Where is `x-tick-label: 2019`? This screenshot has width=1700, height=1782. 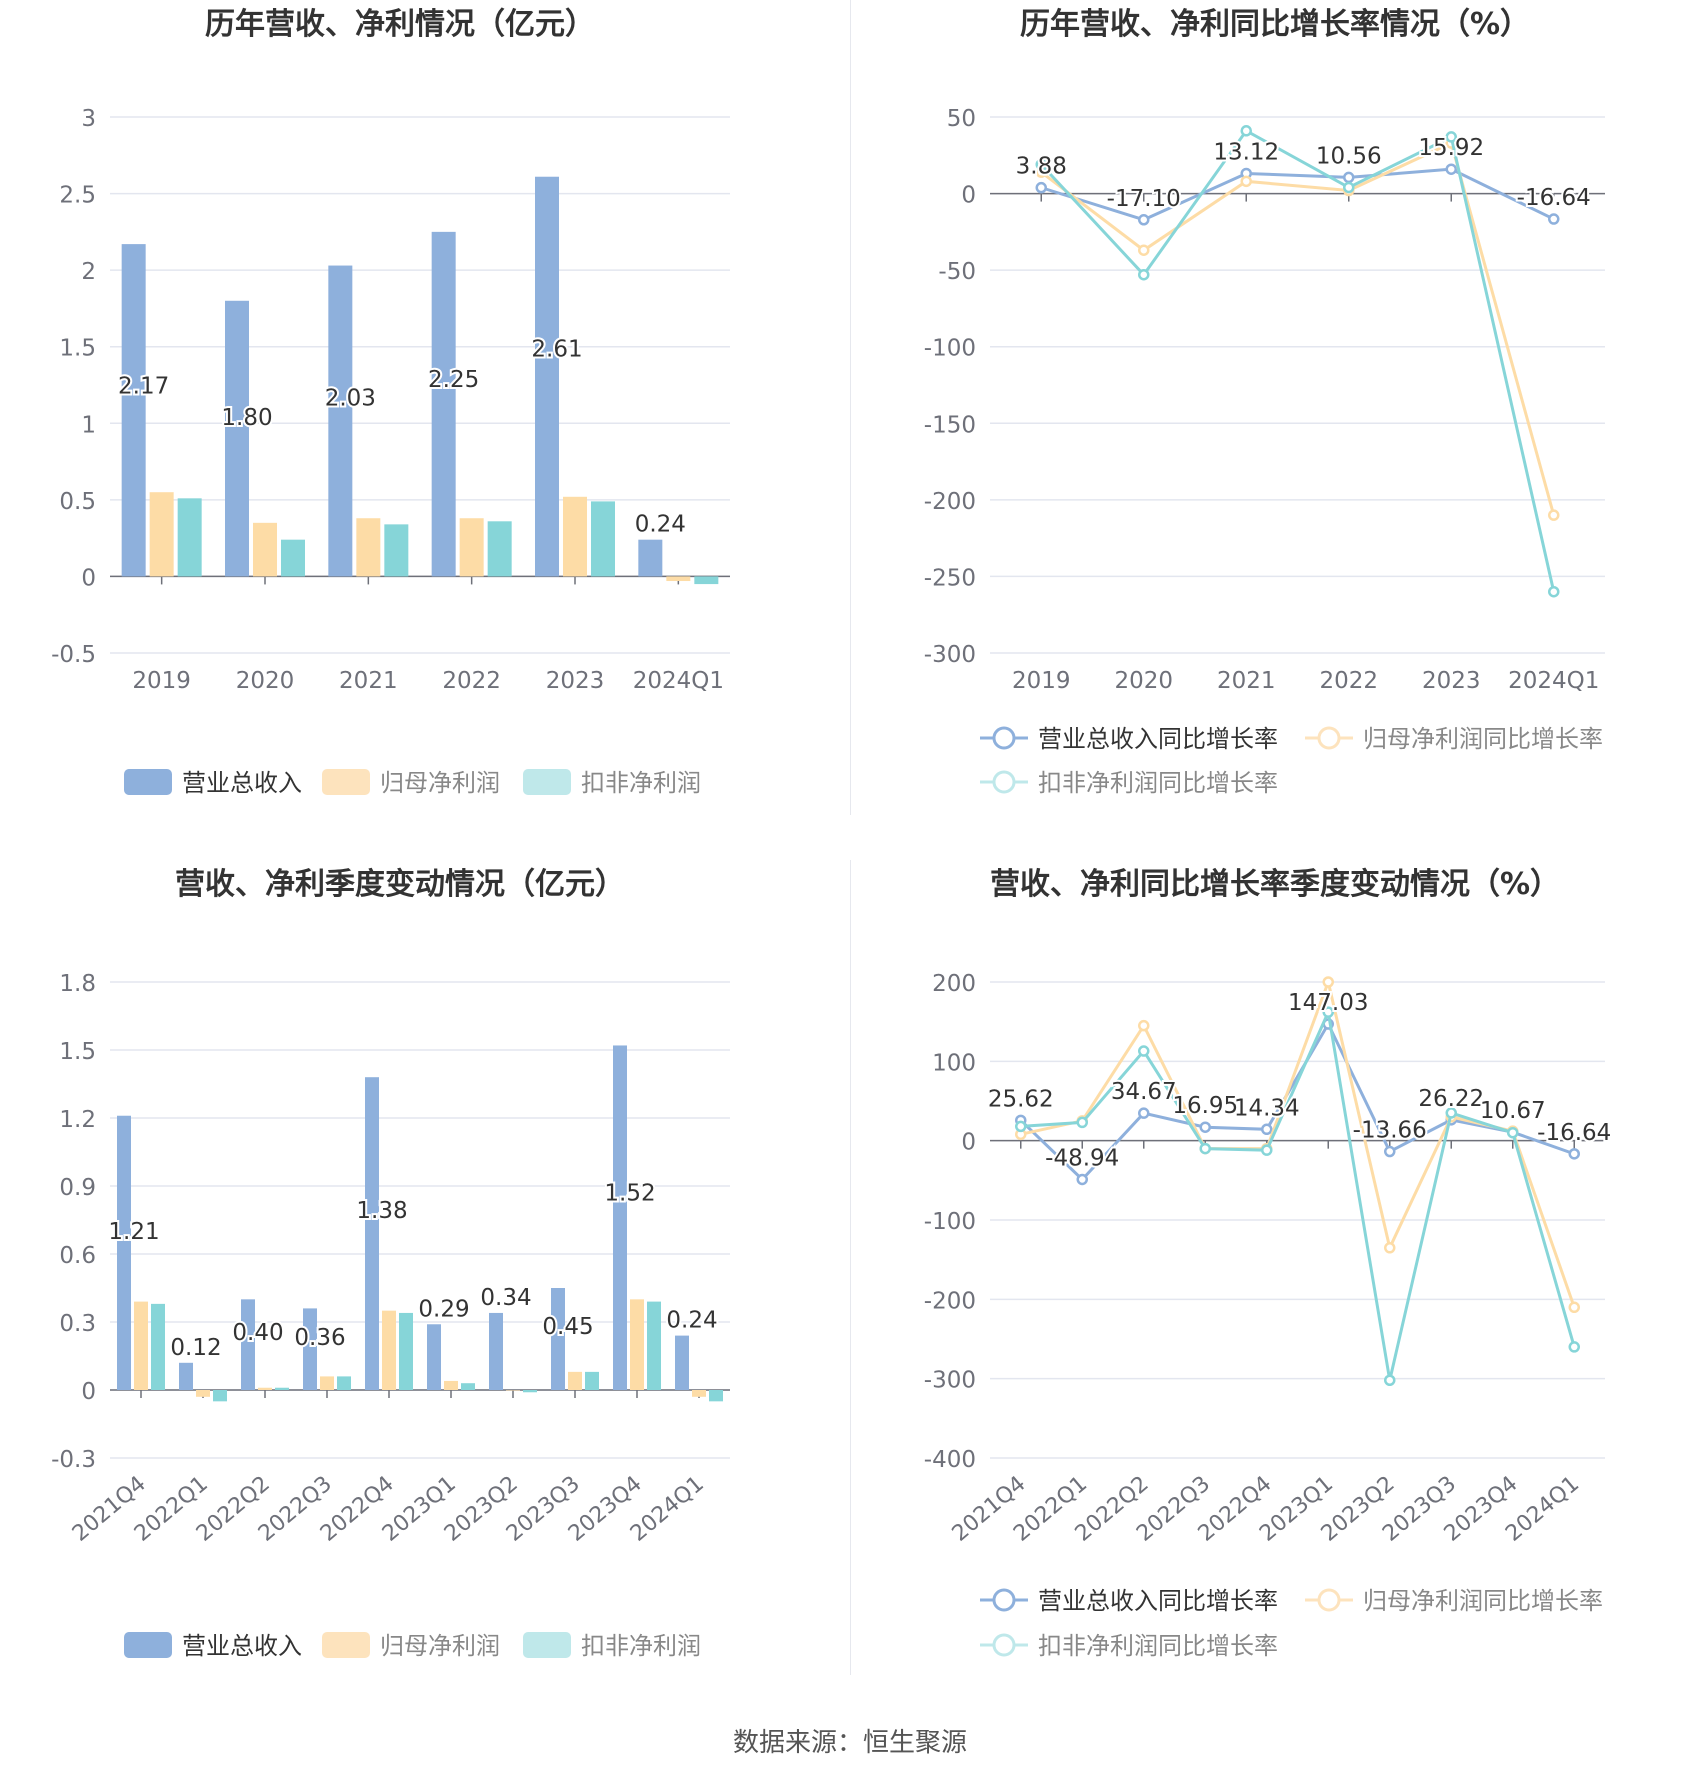
x-tick-label: 2019 is located at coordinates (1041, 681).